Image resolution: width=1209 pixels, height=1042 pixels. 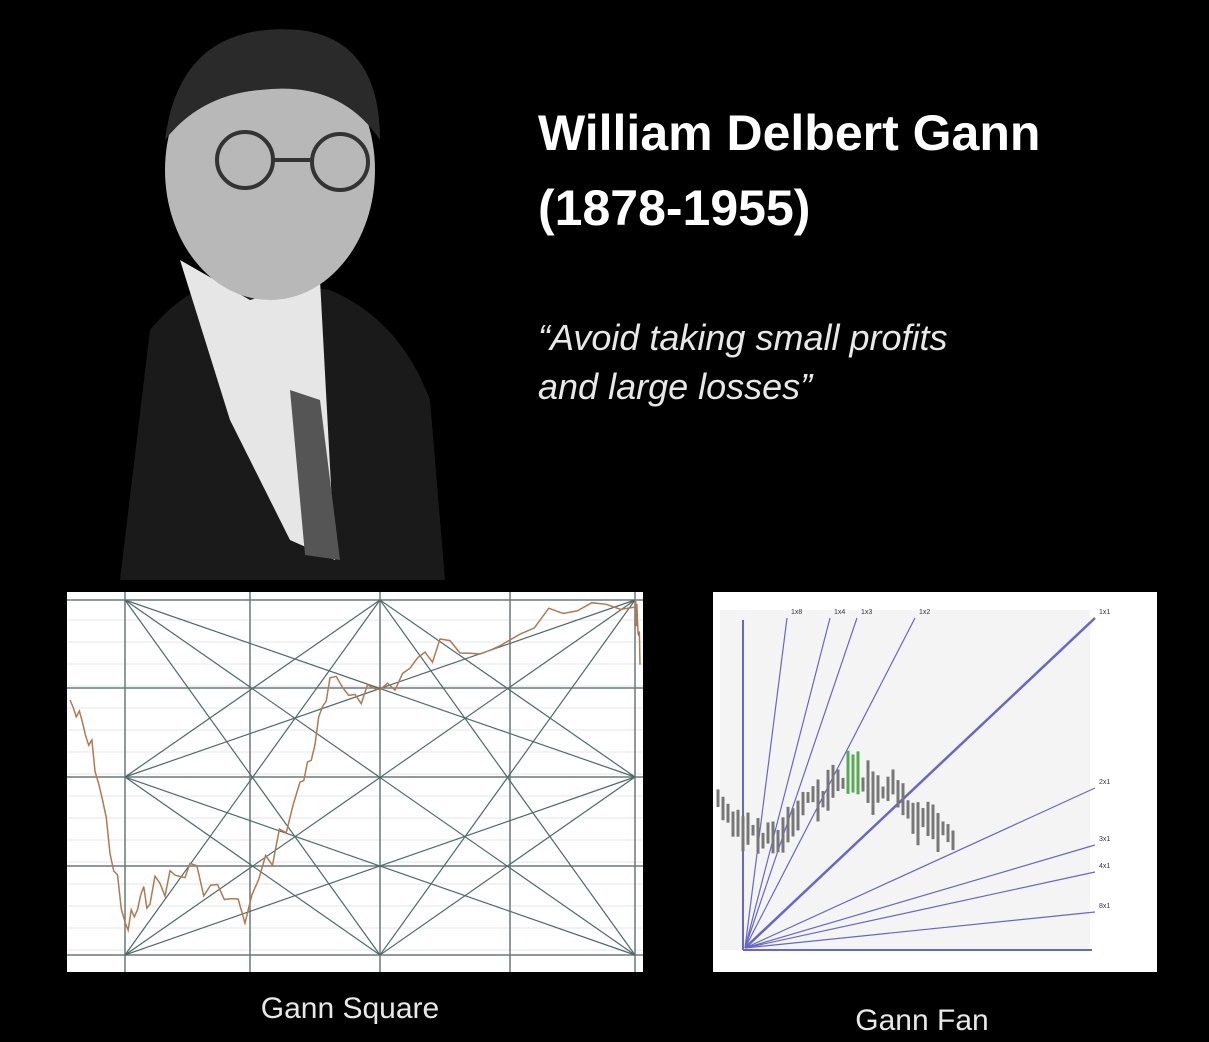 I want to click on fan-label: 2x1, so click(x=1104, y=782).